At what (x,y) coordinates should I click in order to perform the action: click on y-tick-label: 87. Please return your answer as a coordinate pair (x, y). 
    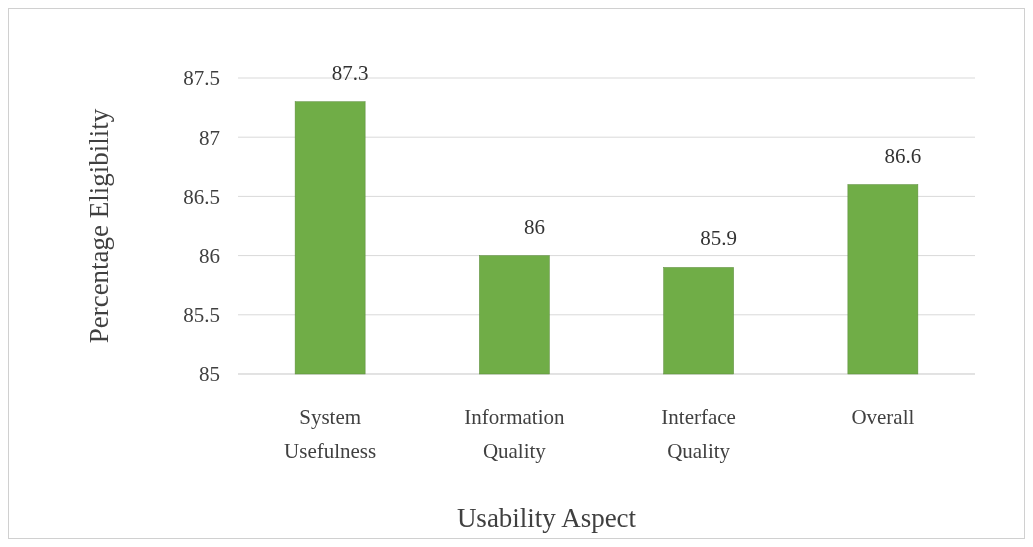
    Looking at the image, I should click on (209, 137).